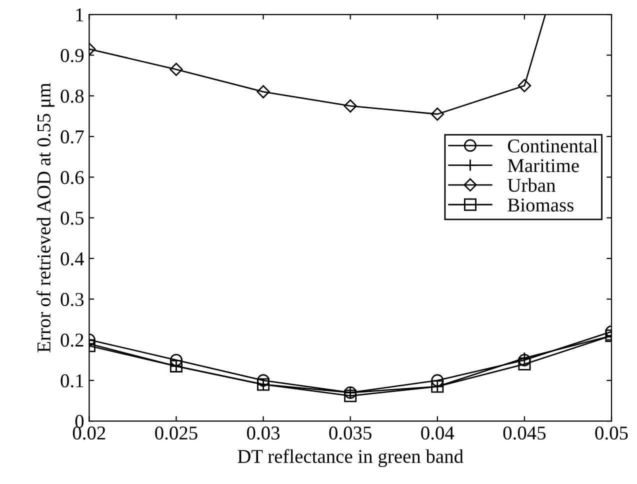 The image size is (637, 484). Describe the element at coordinates (524, 433) in the screenshot. I see `x-tick-label: 0.045` at that location.